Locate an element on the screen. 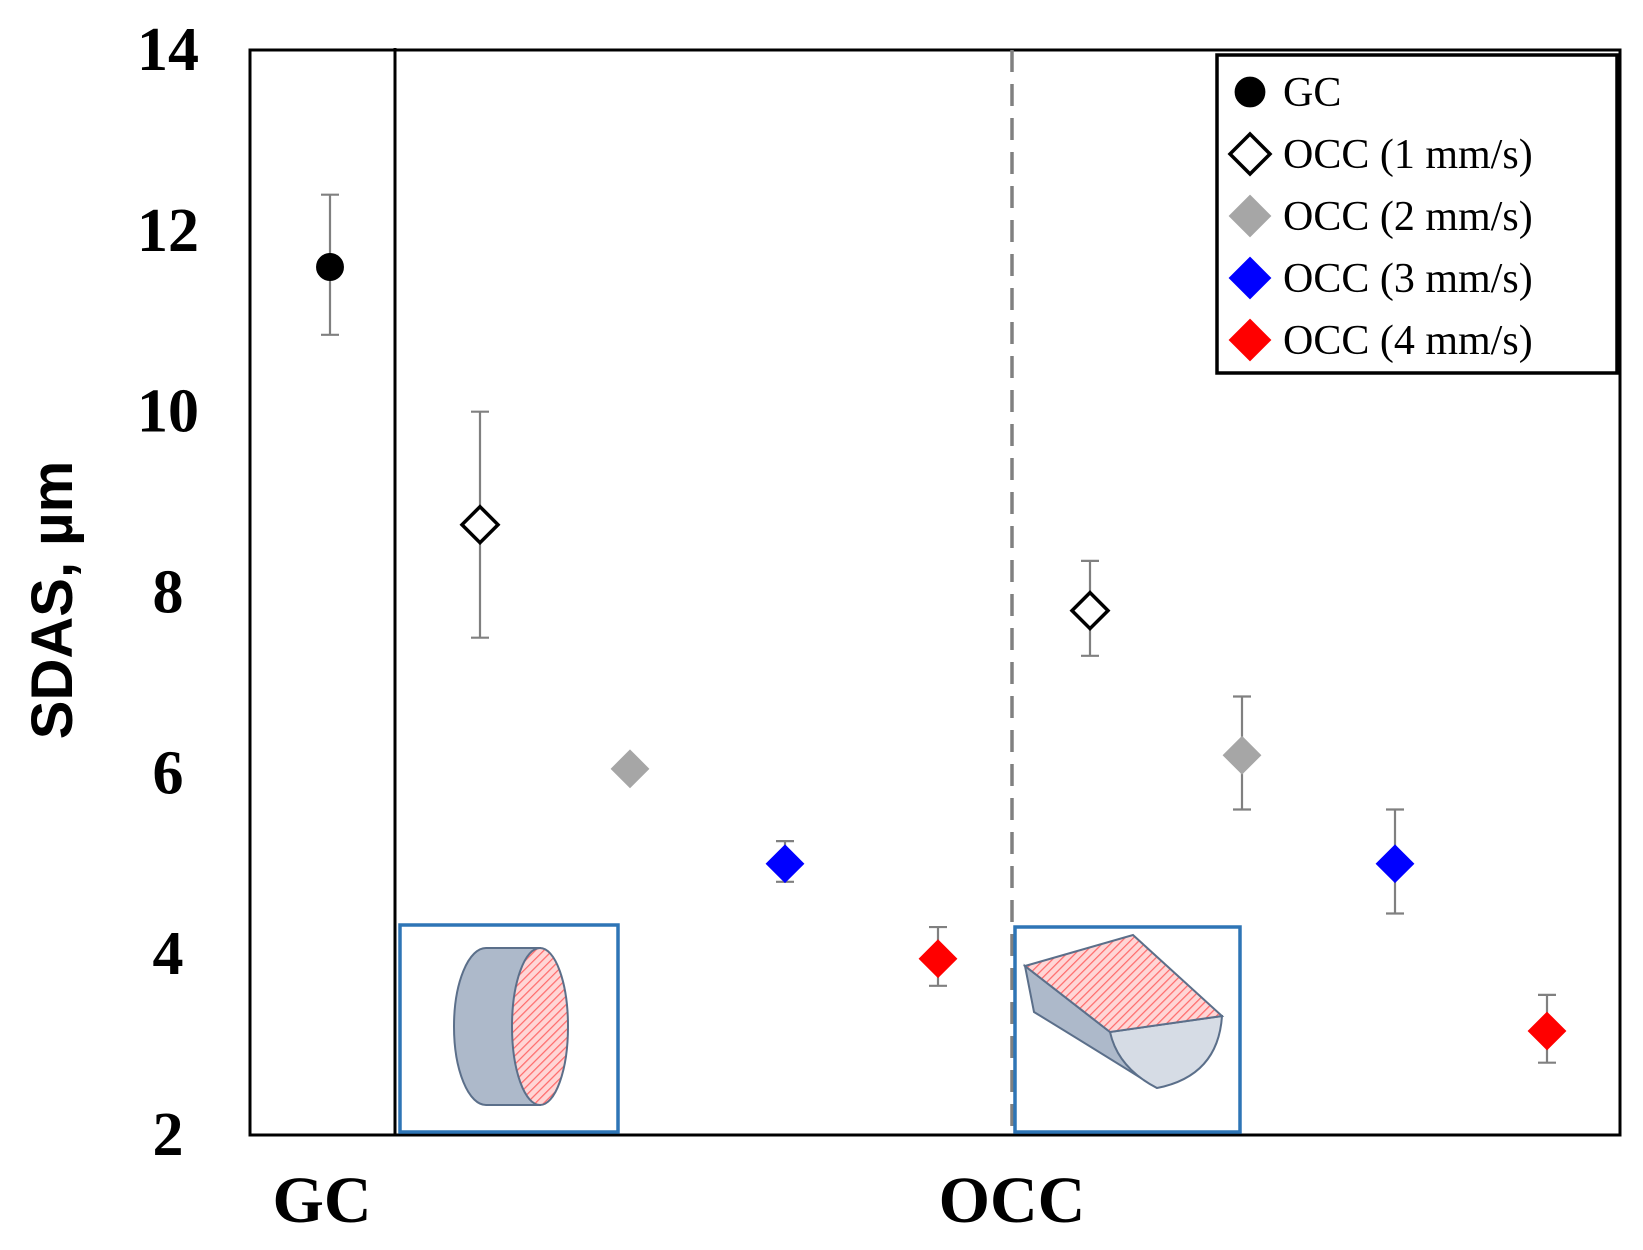  y-tick-label-6: 6 is located at coordinates (168, 773).